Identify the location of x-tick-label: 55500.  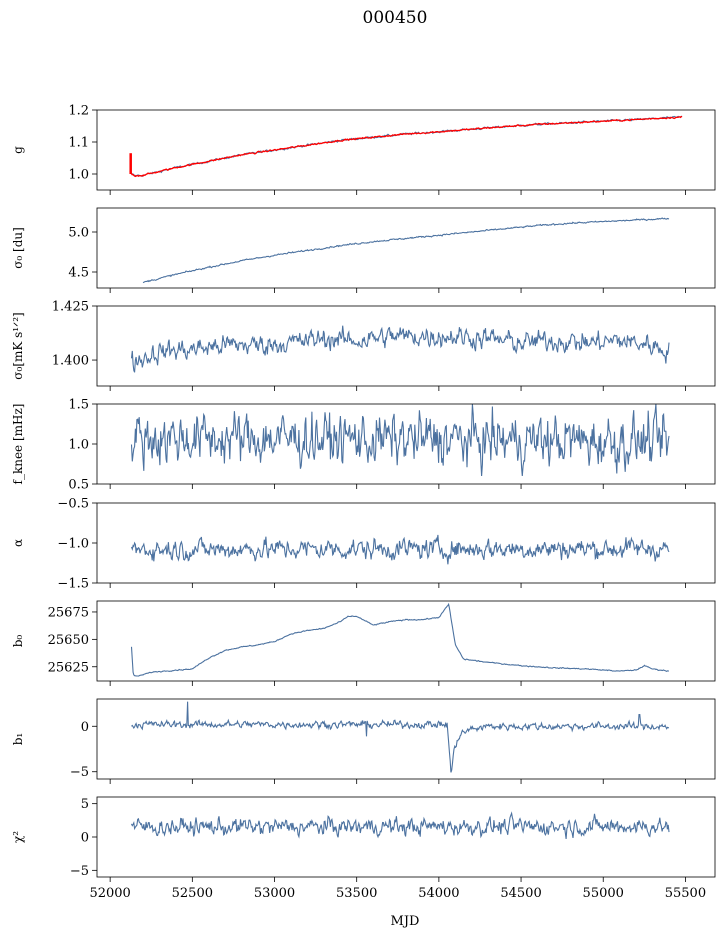
(685, 893).